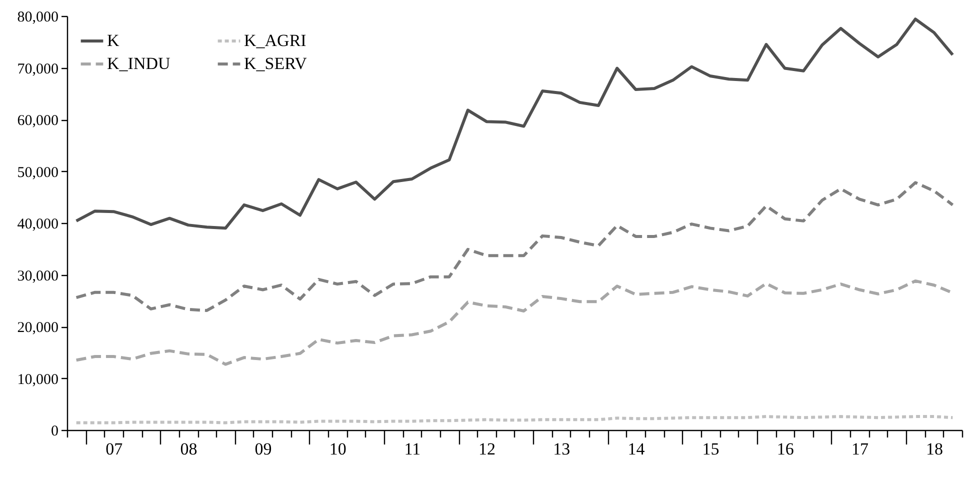  What do you see at coordinates (514, 419) in the screenshot?
I see `line-series` at bounding box center [514, 419].